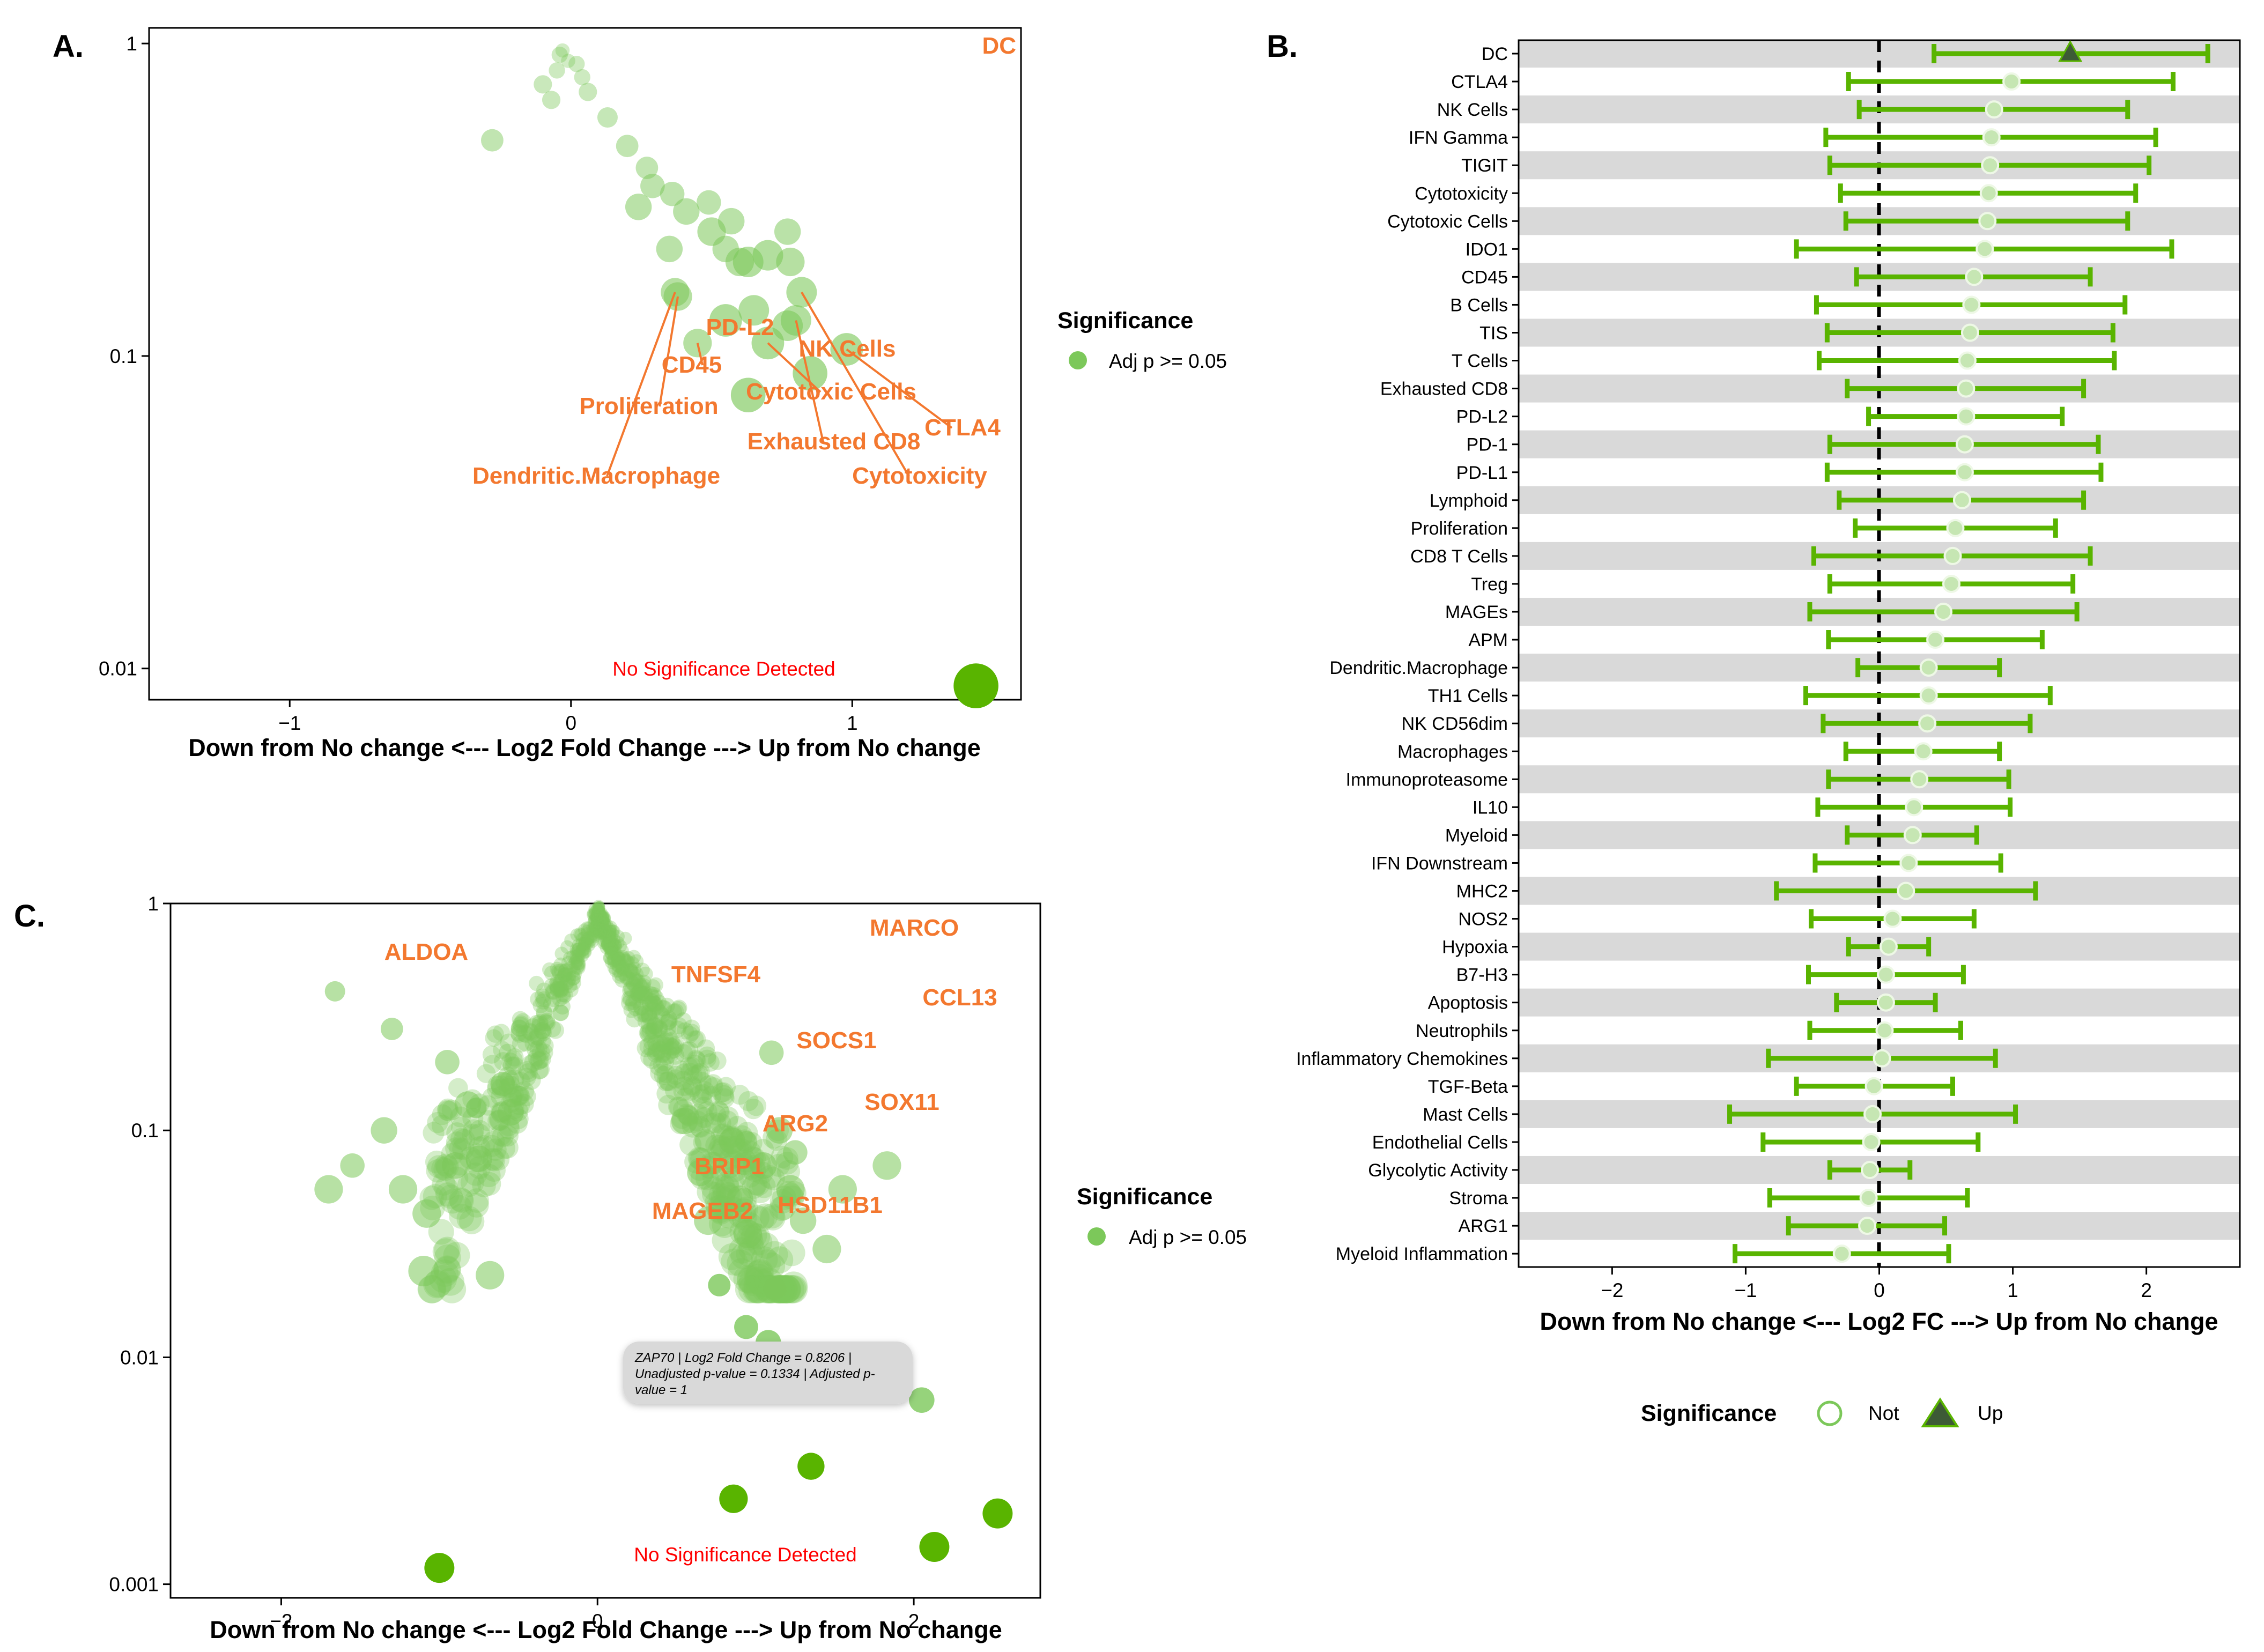 Image resolution: width=2264 pixels, height=1652 pixels. Describe the element at coordinates (1459, 556) in the screenshot. I see `panel-b-row-label: CD8 T Cells` at that location.